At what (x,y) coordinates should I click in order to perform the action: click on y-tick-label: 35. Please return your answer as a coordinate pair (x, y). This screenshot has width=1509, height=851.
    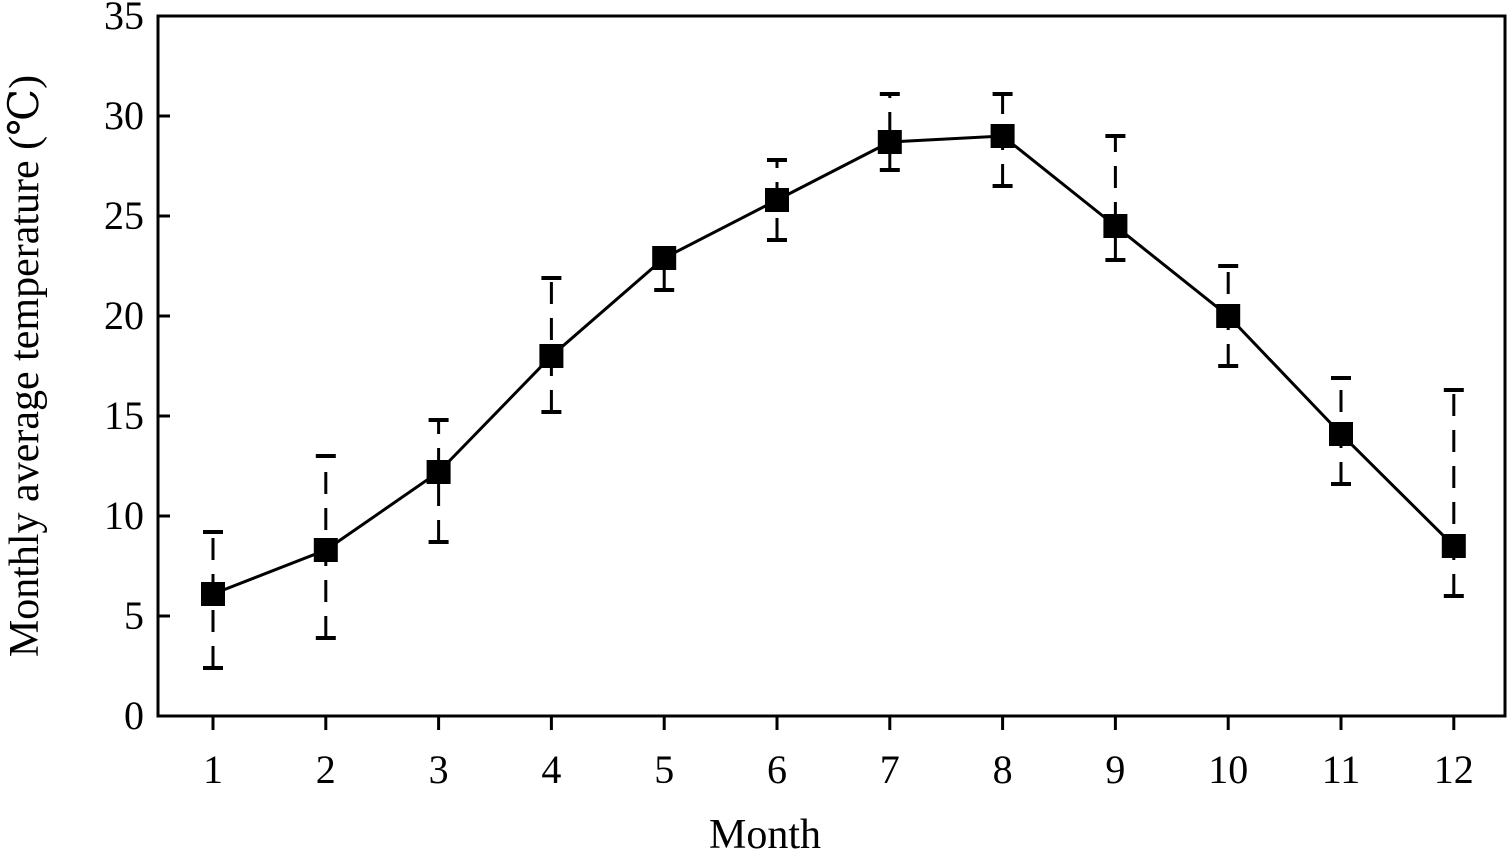
    Looking at the image, I should click on (124, 19).